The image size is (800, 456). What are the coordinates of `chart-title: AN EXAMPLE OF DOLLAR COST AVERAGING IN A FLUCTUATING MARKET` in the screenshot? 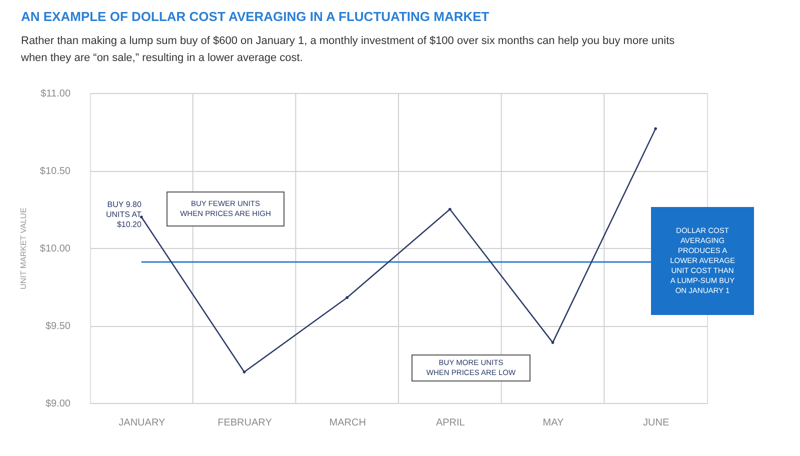 It's located at (255, 16).